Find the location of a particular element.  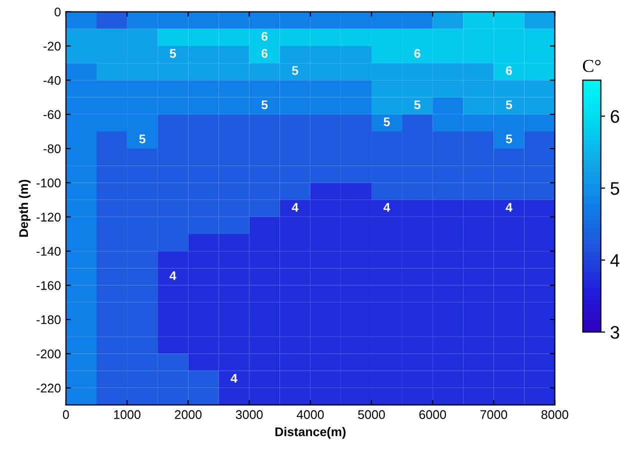

y-tick-label: -120 is located at coordinates (48, 217).